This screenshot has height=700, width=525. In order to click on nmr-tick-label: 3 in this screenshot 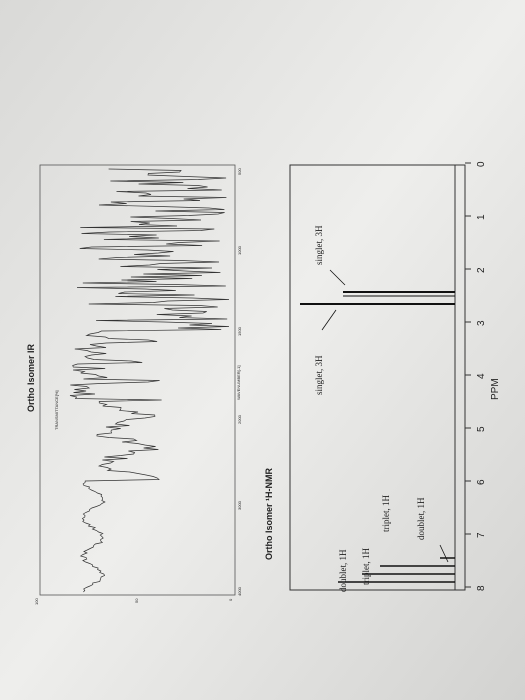, I will do `click(481, 323)`.